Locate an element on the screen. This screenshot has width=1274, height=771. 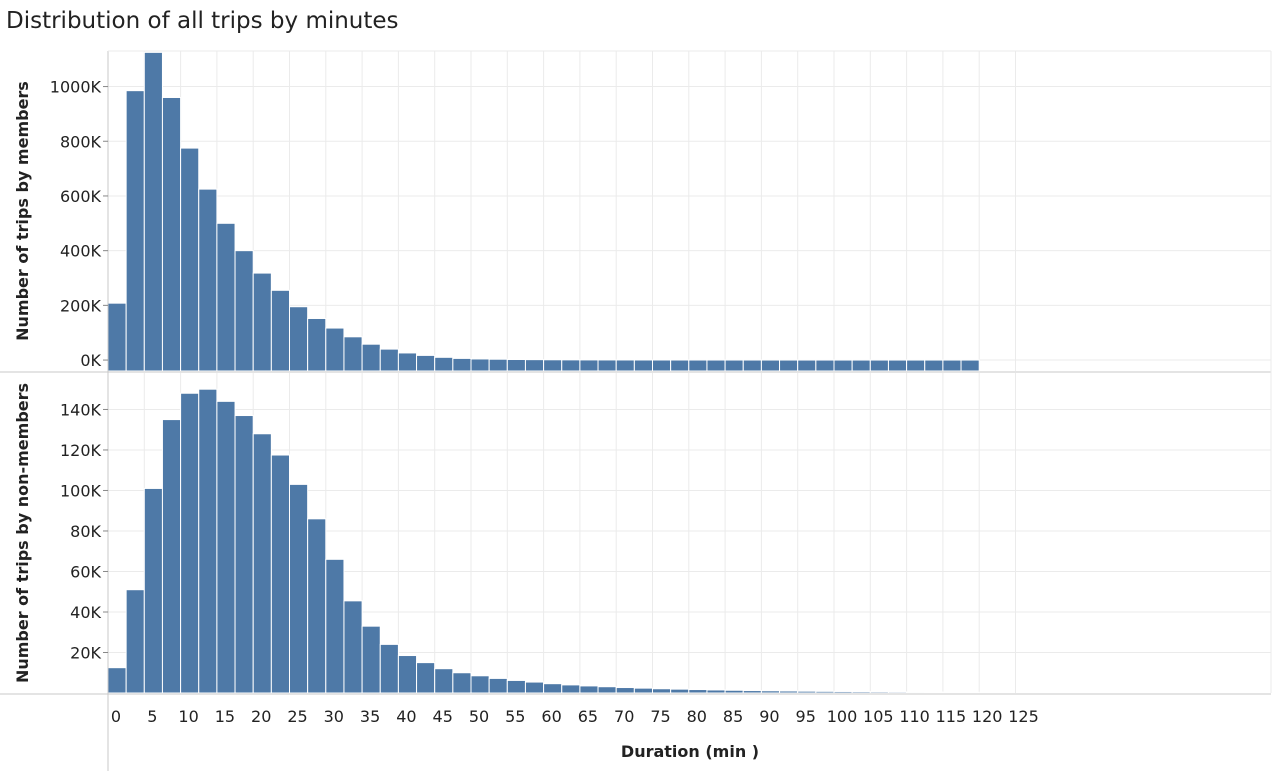
y-axis-title: Number of trips by non-members is located at coordinates (22, 533).